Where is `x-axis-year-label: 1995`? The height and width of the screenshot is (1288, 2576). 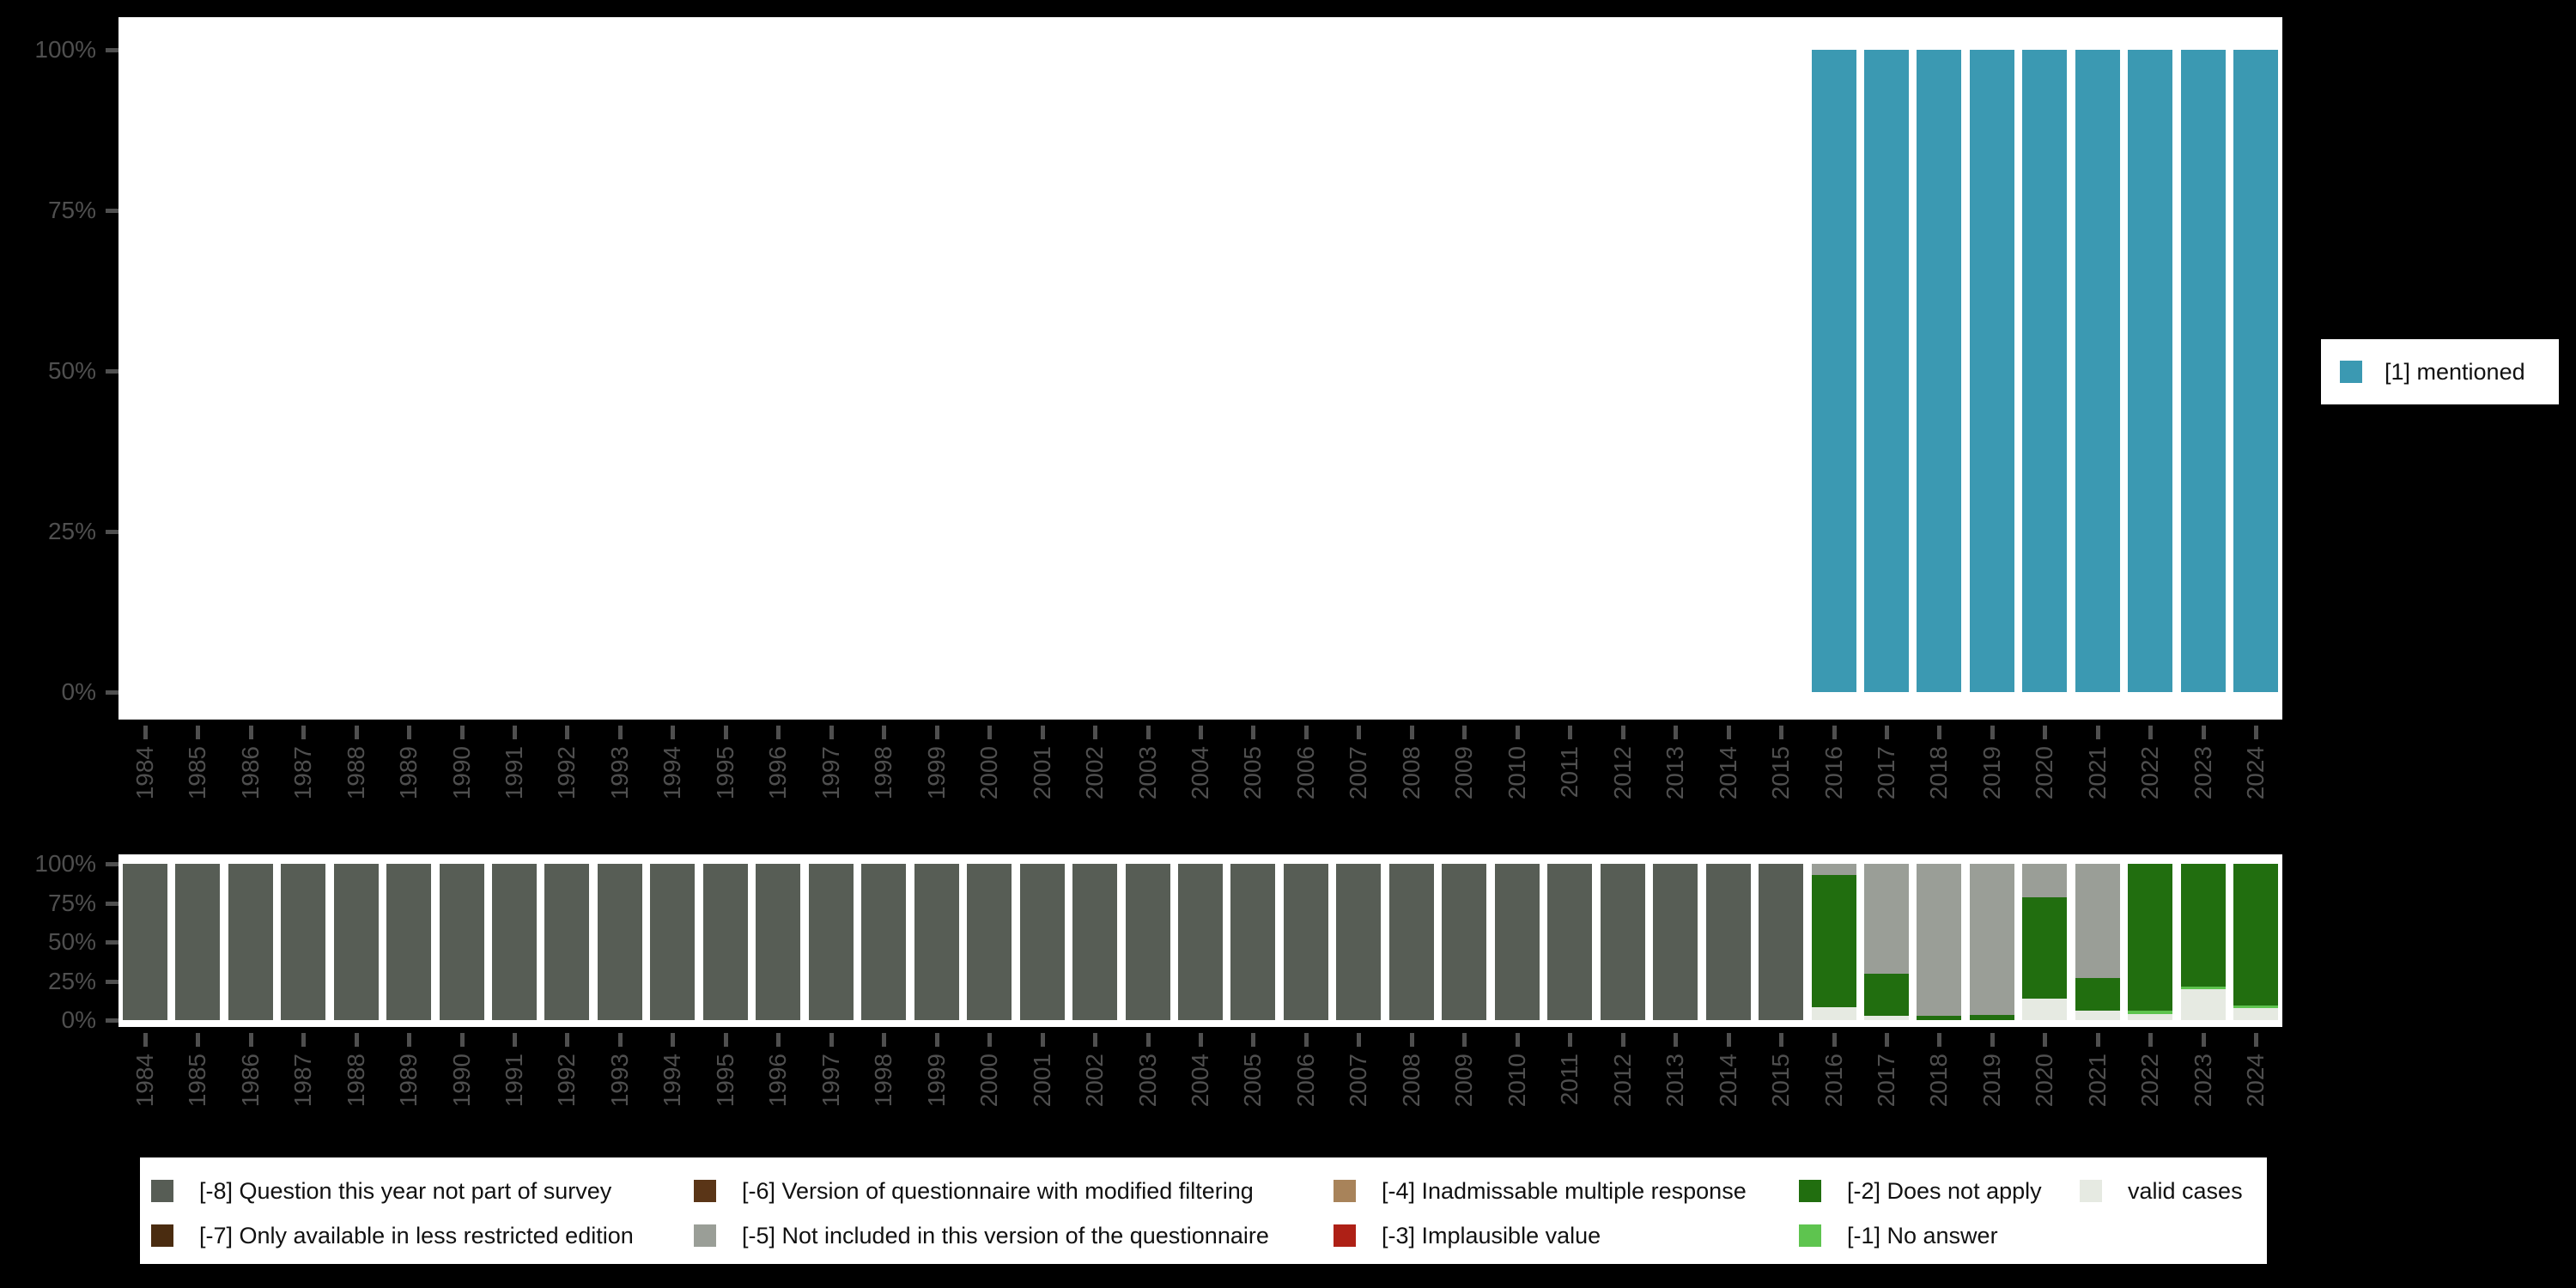
x-axis-year-label: 1995 is located at coordinates (724, 773).